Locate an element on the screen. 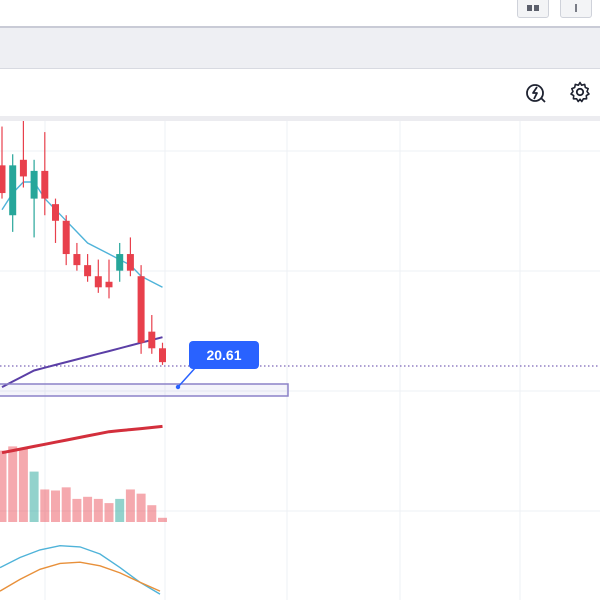  layout-grid-icon is located at coordinates (533, 8).